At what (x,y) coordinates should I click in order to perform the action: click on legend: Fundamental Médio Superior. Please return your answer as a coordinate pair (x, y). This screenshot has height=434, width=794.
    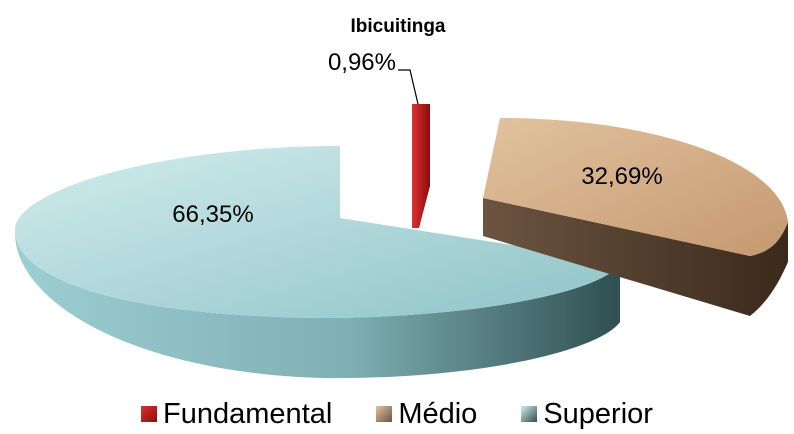
    Looking at the image, I should click on (397, 414).